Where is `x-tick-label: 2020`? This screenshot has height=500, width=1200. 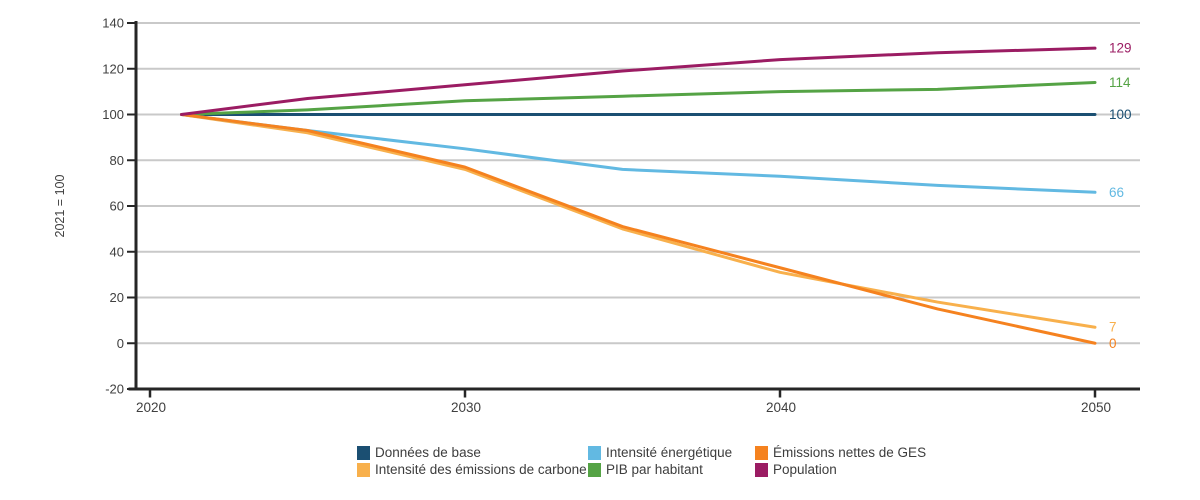 x-tick-label: 2020 is located at coordinates (151, 407).